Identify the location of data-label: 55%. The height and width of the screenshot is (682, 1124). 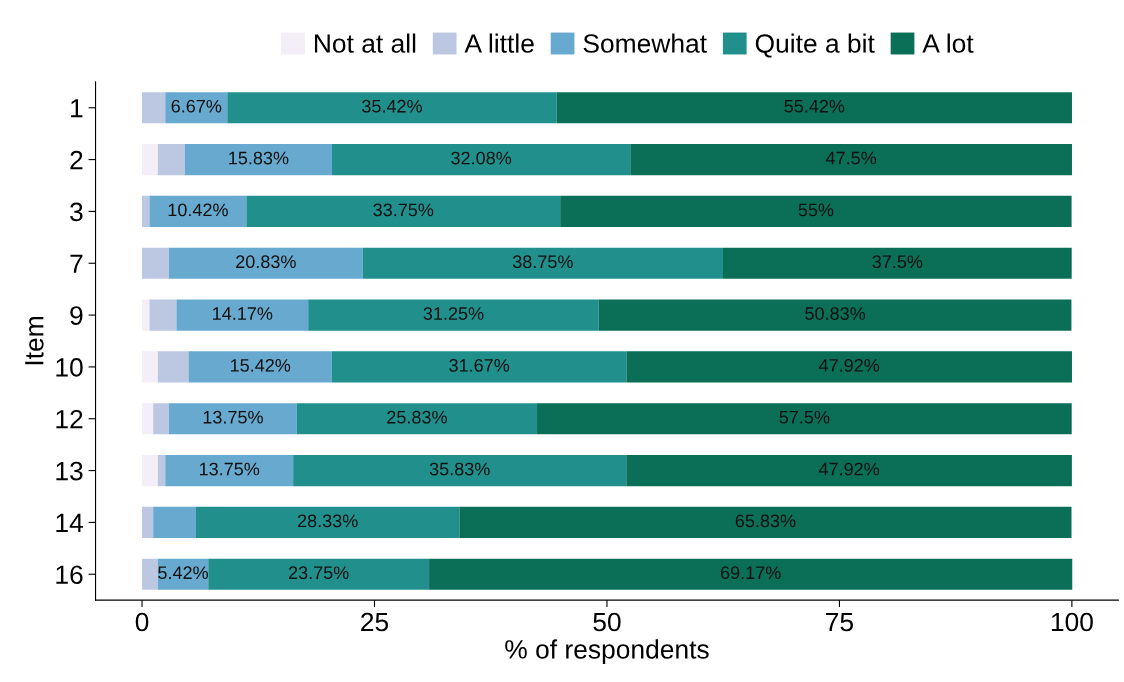
(816, 210).